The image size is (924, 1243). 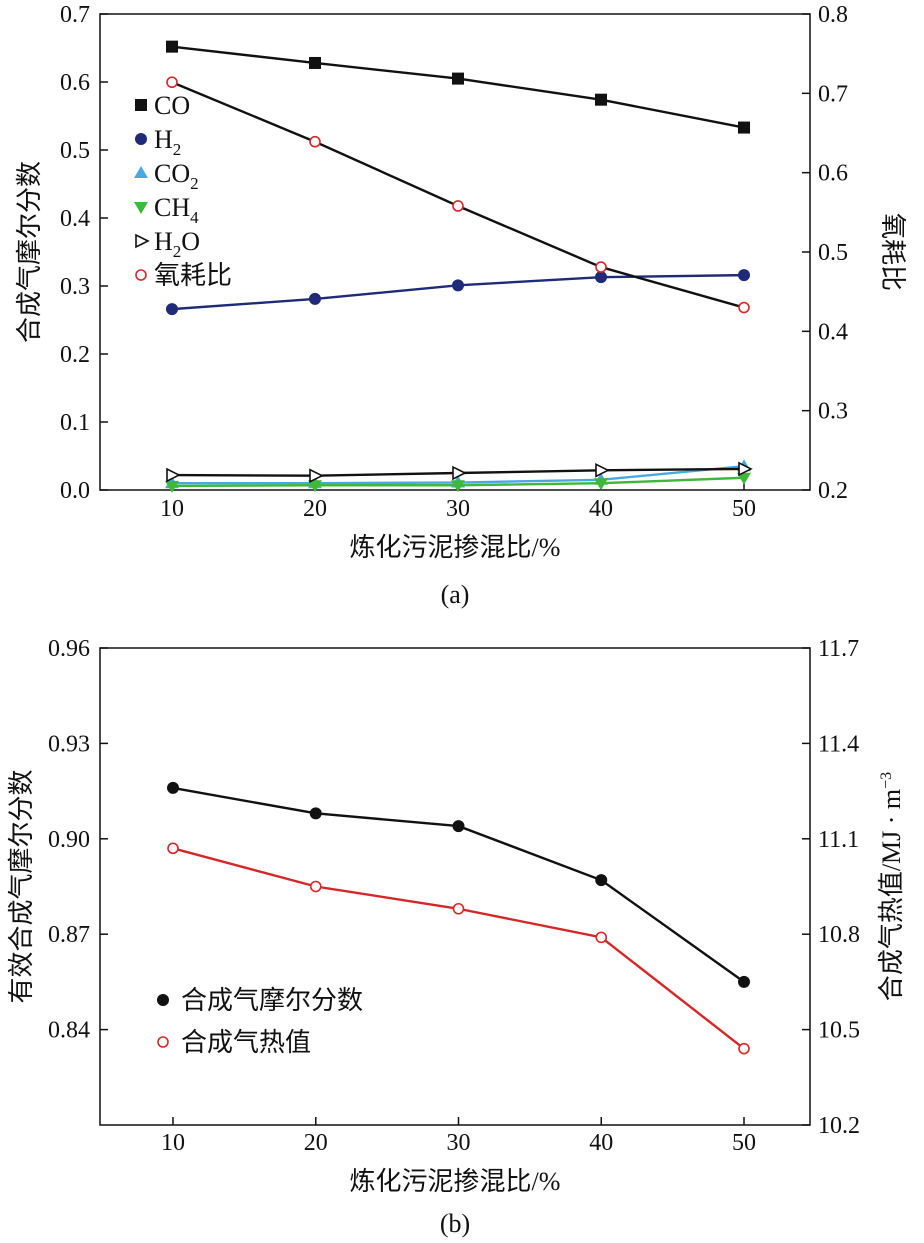 What do you see at coordinates (839, 935) in the screenshot?
I see `y-right-tick-label: 10.8` at bounding box center [839, 935].